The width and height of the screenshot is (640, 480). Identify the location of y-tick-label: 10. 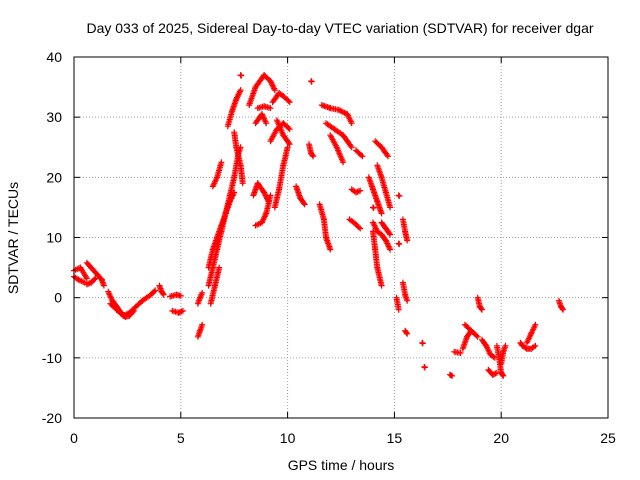
(54, 238).